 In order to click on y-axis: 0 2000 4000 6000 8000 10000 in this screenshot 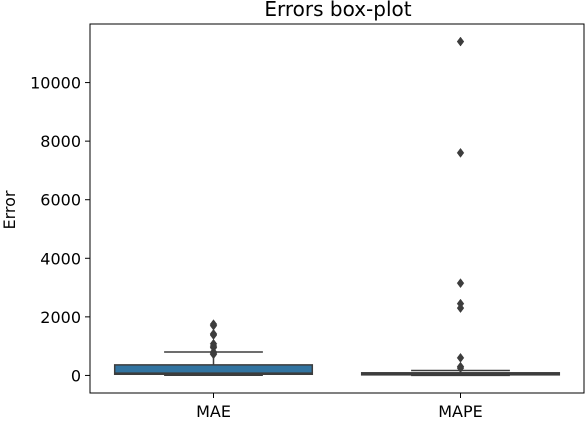, I will do `click(60, 229)`.